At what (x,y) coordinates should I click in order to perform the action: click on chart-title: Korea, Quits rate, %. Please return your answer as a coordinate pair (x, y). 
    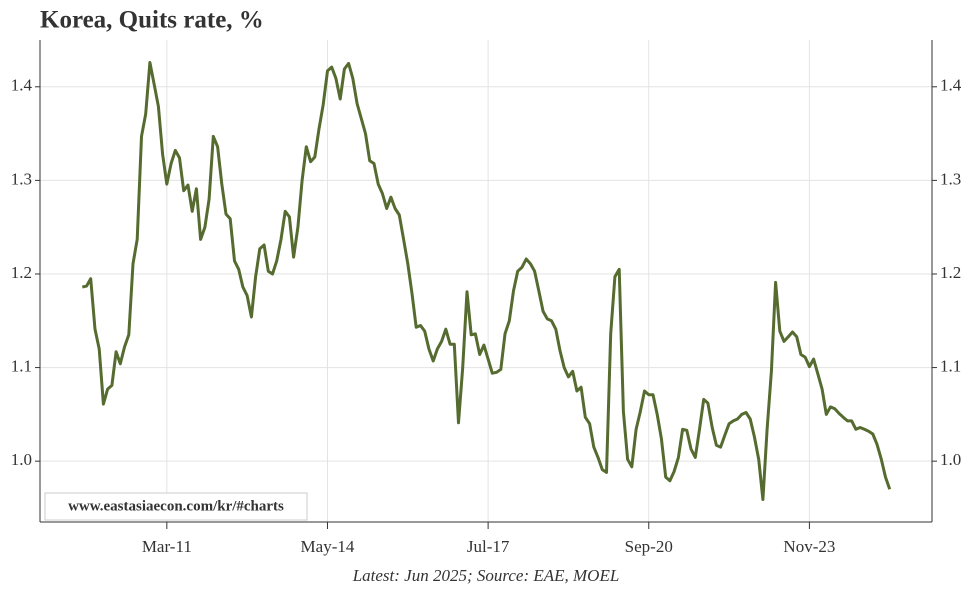
    Looking at the image, I should click on (152, 20).